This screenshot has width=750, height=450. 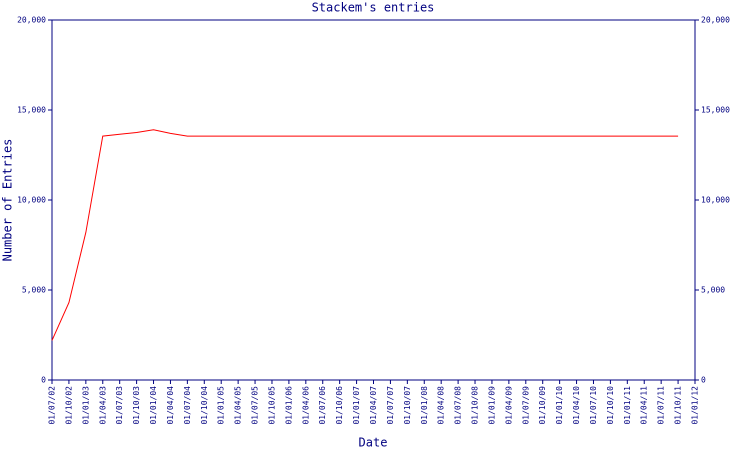 I want to click on x-tick-label: 01/01/10, so click(x=559, y=405).